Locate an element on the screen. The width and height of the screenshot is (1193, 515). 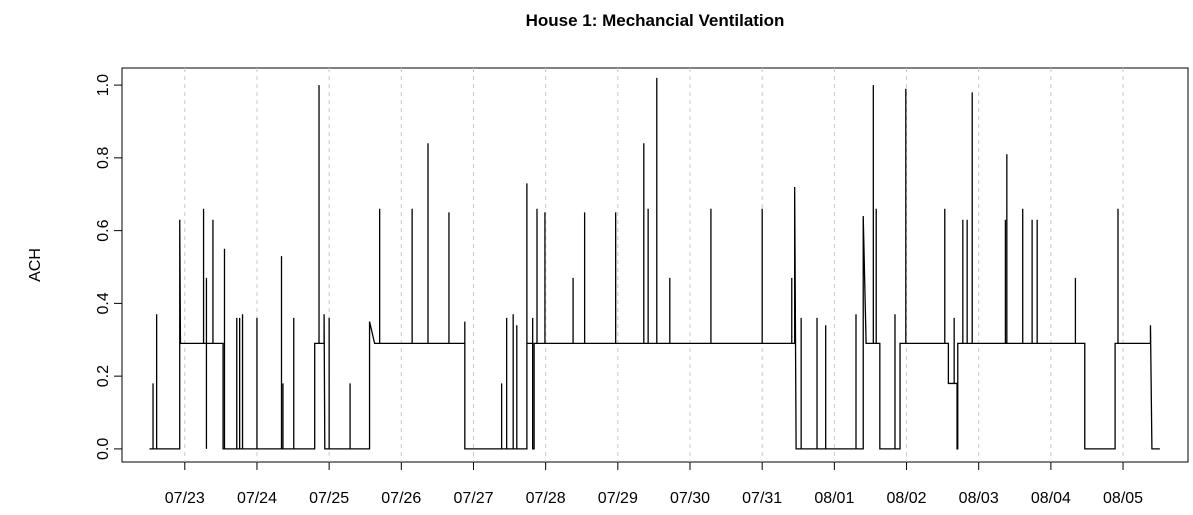
chart-title: House 1: Mechancial Ventilation is located at coordinates (655, 20).